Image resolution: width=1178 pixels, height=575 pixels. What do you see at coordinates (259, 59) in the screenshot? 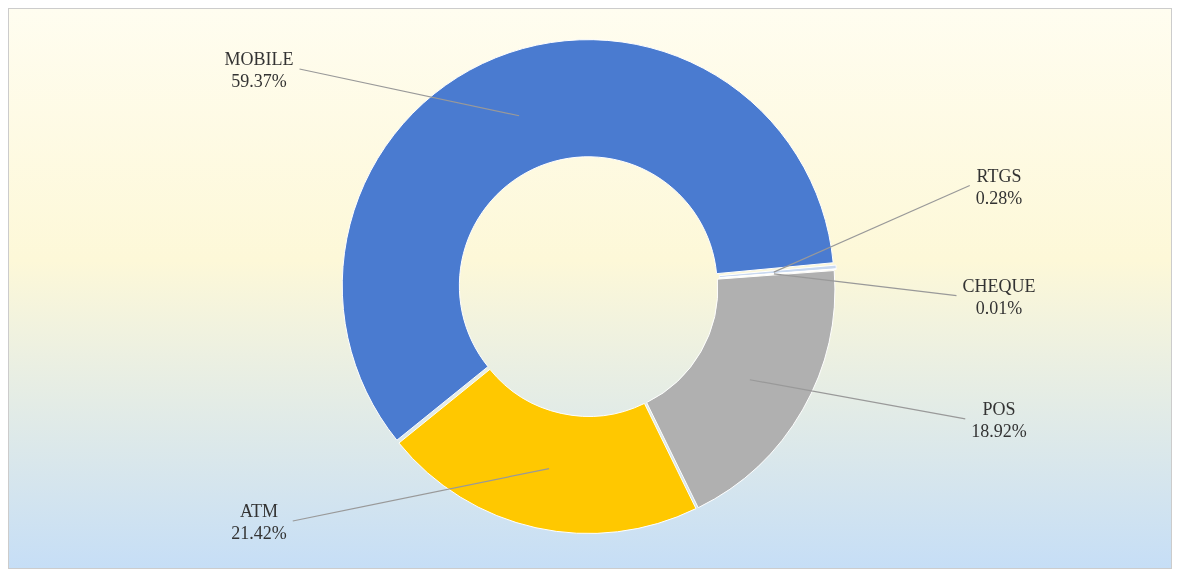
I see `slice-label: MOBILE` at bounding box center [259, 59].